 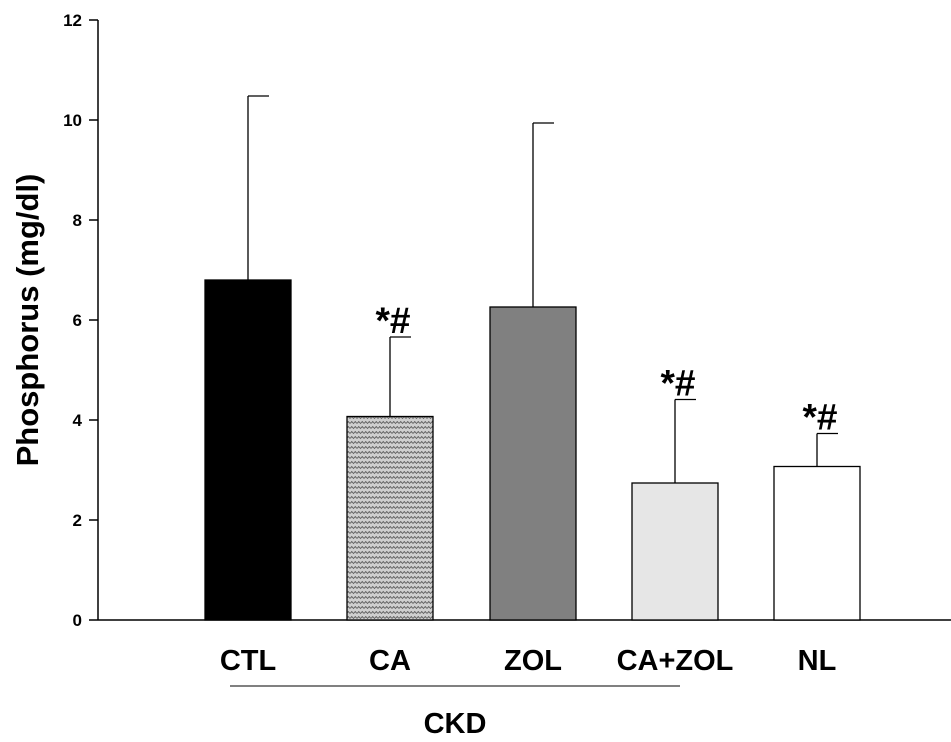 What do you see at coordinates (78, 420) in the screenshot?
I see `y-tick-label: 4` at bounding box center [78, 420].